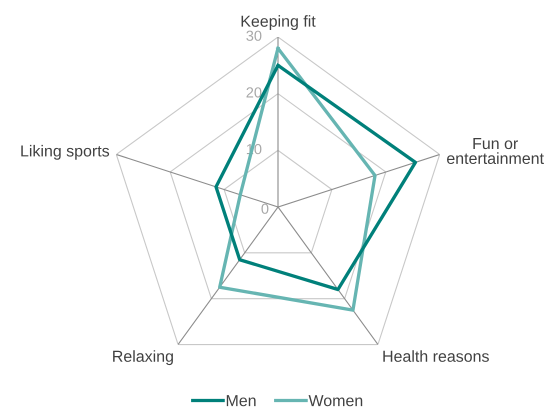 This screenshot has height=419, width=557. I want to click on y-tick-label: 0, so click(264, 209).